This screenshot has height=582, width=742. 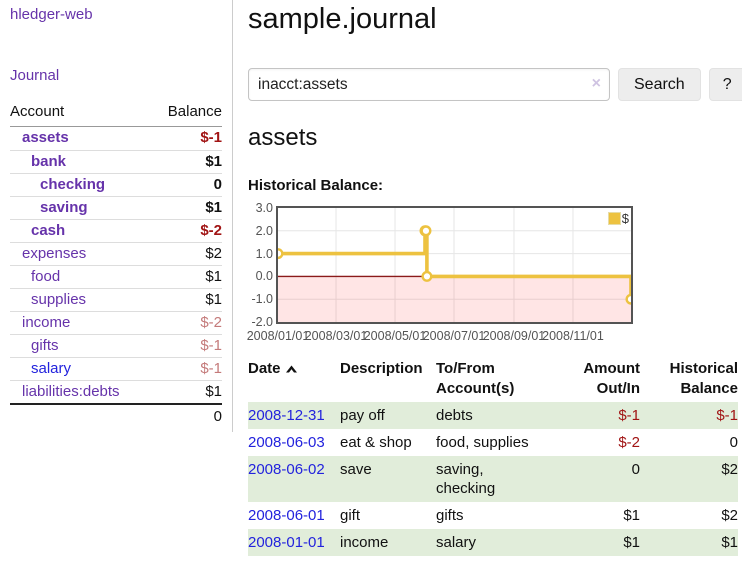 What do you see at coordinates (262, 299) in the screenshot?
I see `y-axis-tick-label: -1.0` at bounding box center [262, 299].